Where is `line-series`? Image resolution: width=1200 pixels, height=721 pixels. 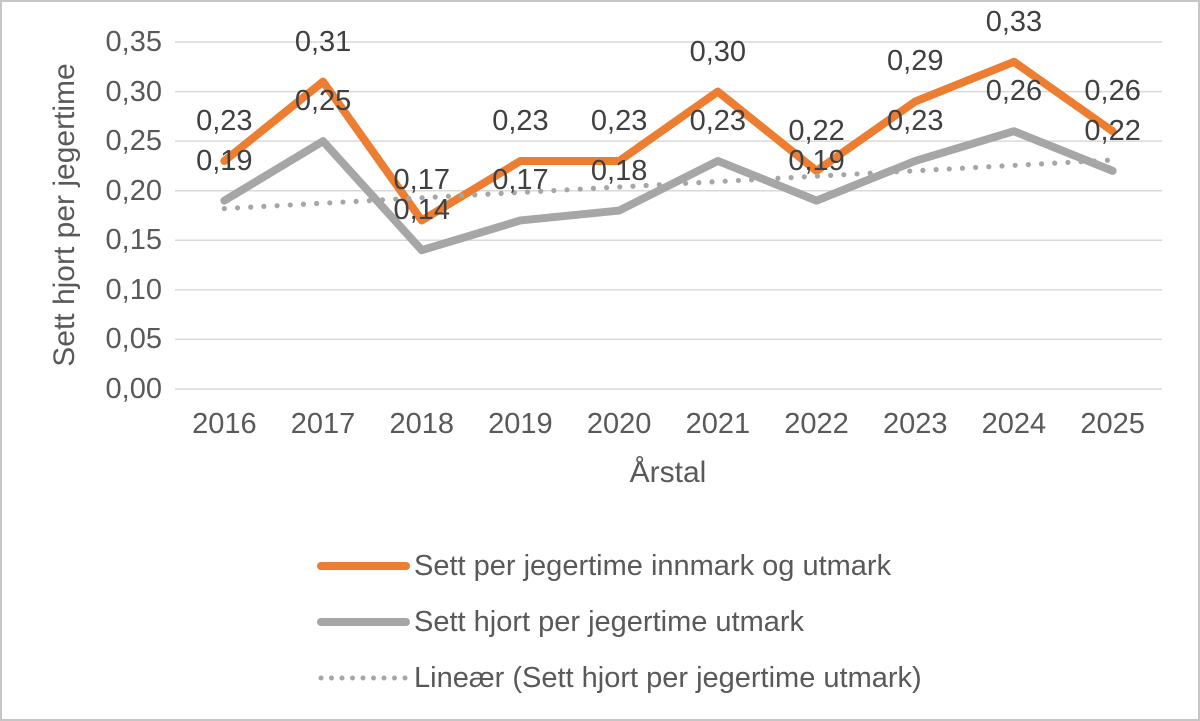 line-series is located at coordinates (668, 191).